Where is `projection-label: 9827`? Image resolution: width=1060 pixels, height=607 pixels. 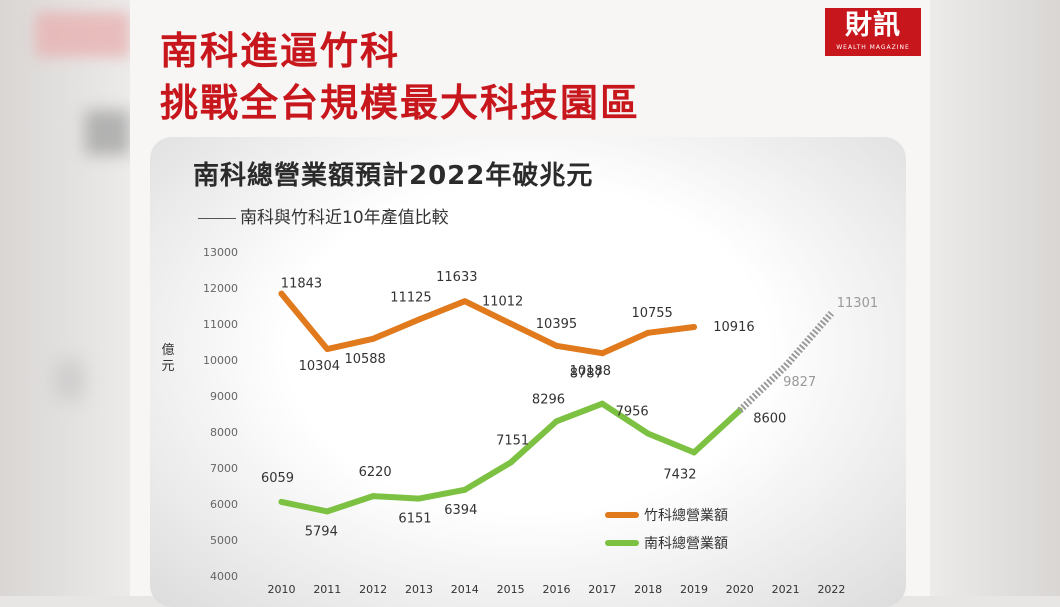
projection-label: 9827 is located at coordinates (799, 382).